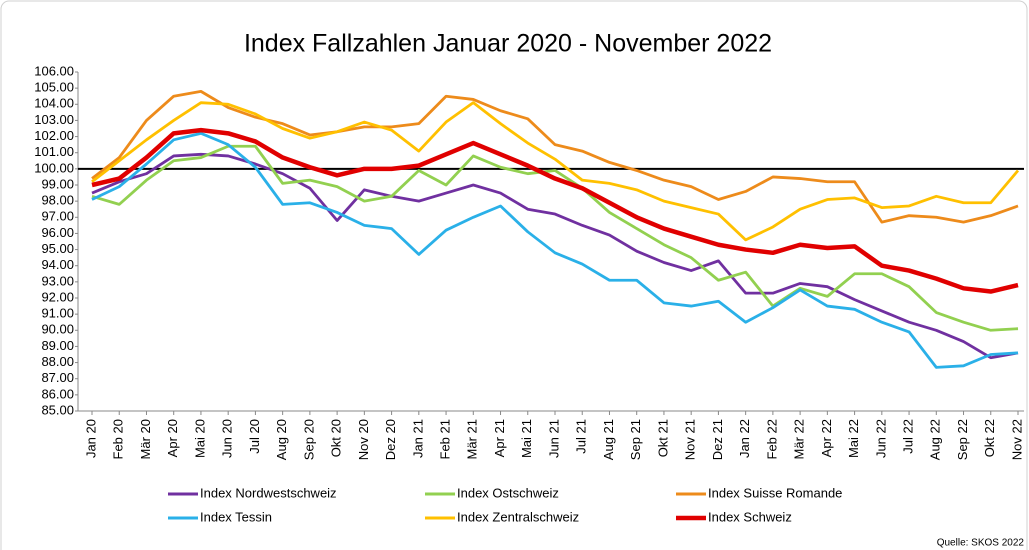 Image resolution: width=1029 pixels, height=550 pixels. What do you see at coordinates (750, 516) in the screenshot?
I see `legend-label: Index Schweiz` at bounding box center [750, 516].